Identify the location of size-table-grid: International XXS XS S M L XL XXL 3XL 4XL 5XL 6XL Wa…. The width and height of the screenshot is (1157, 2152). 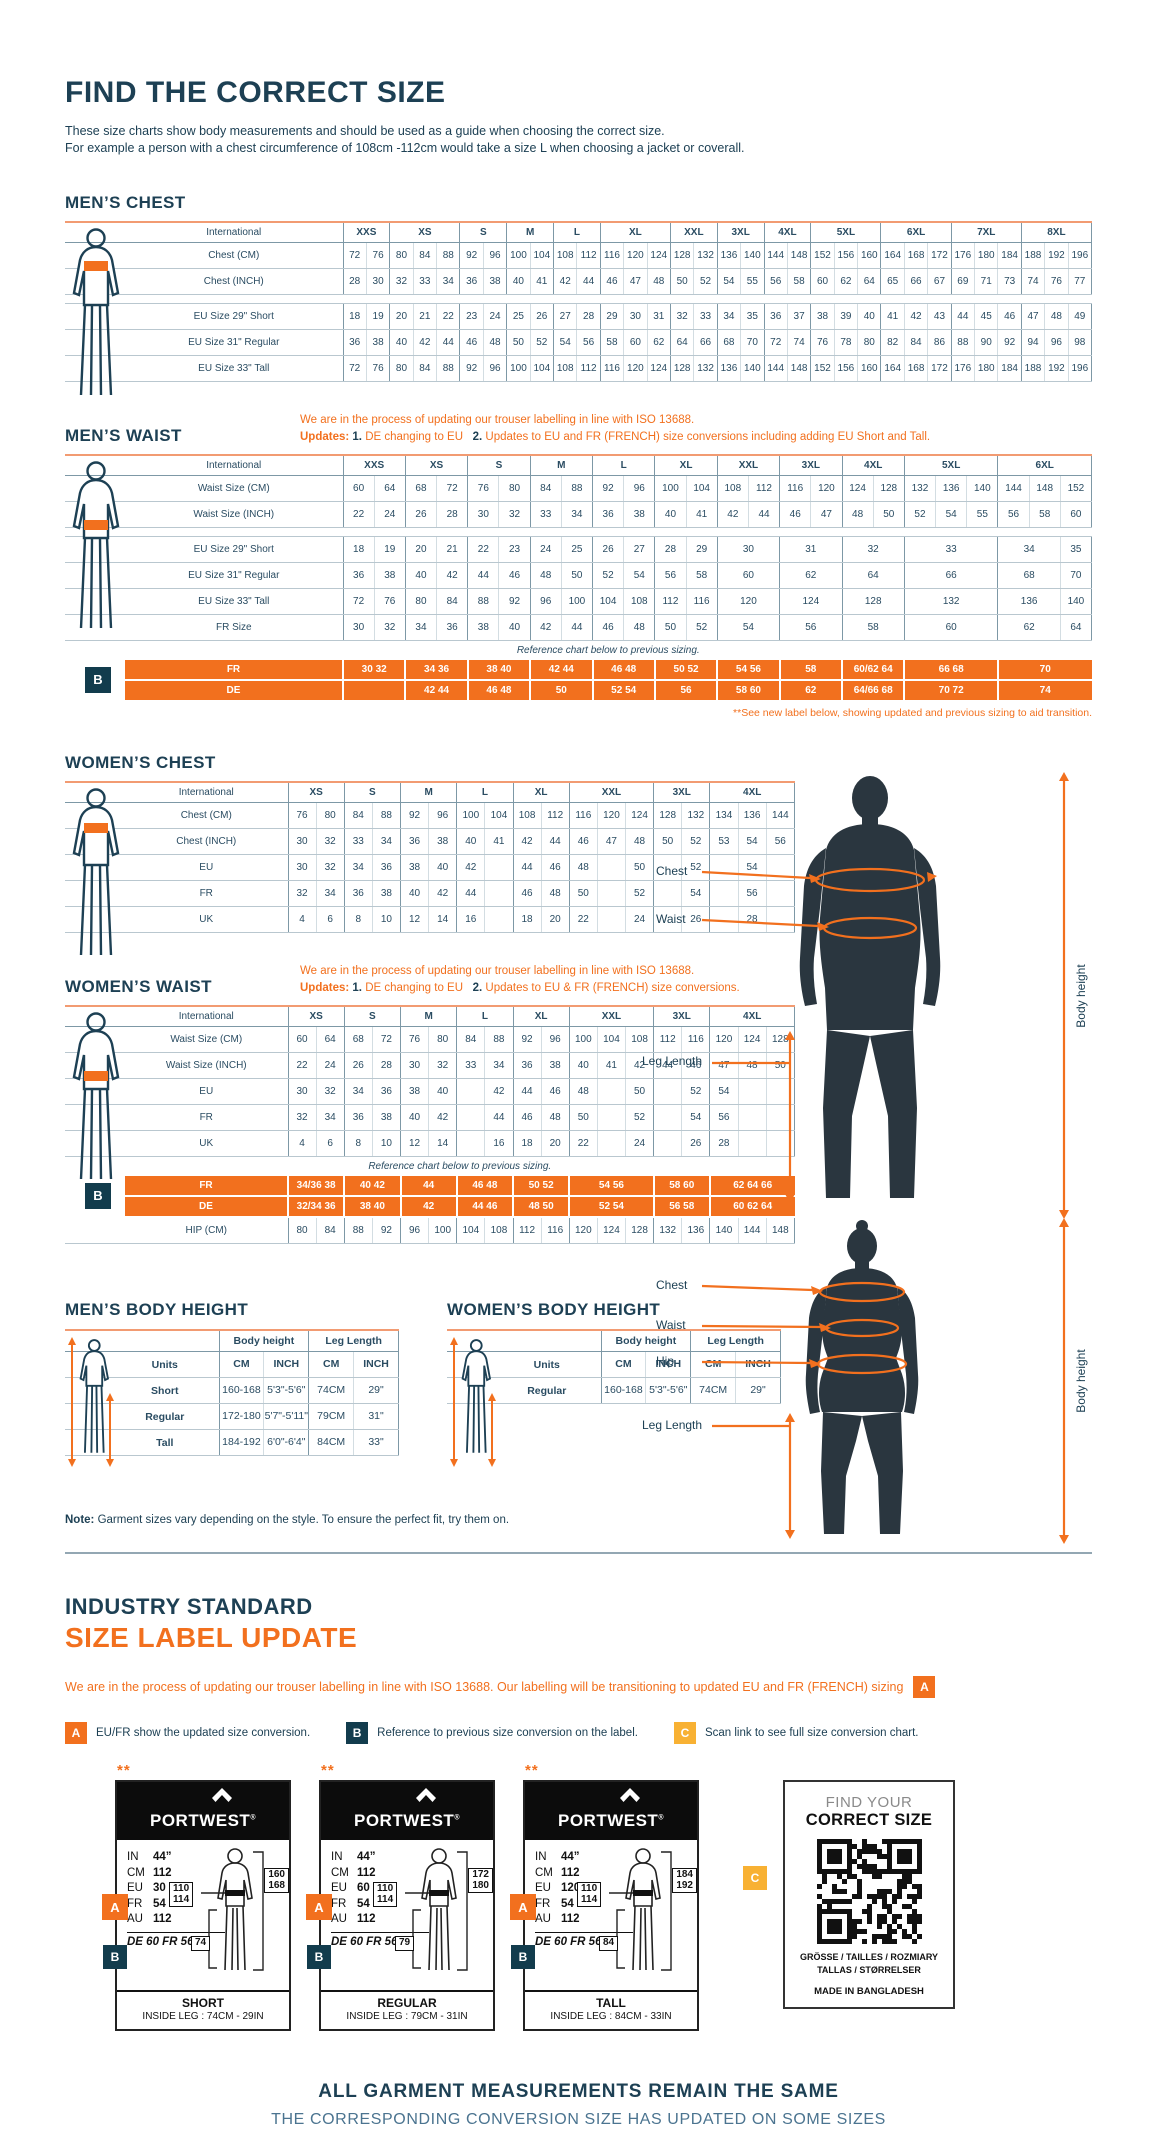
(579, 578).